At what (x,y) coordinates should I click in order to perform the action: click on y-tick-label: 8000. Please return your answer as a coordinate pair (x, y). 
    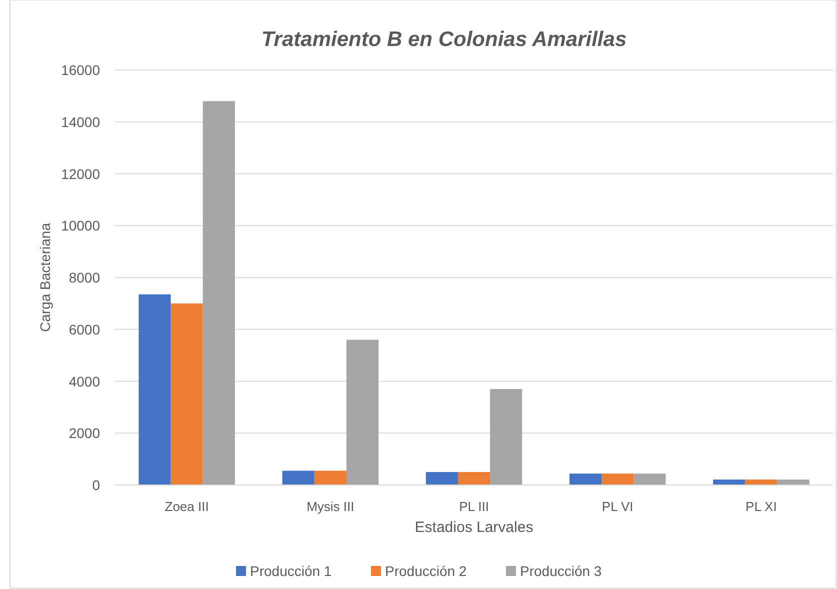
    Looking at the image, I should click on (84, 278).